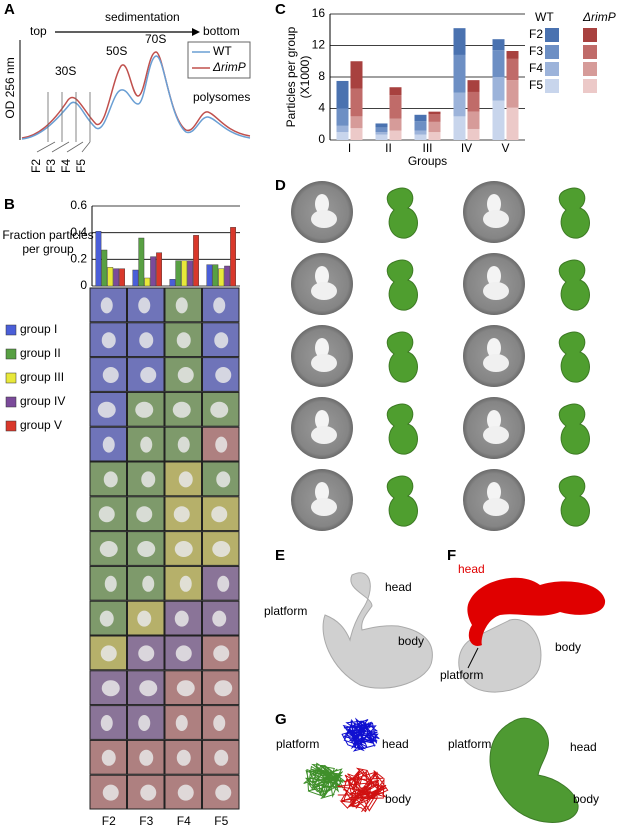 This screenshot has width=617, height=831. I want to click on x-tick-label: II, so click(388, 148).